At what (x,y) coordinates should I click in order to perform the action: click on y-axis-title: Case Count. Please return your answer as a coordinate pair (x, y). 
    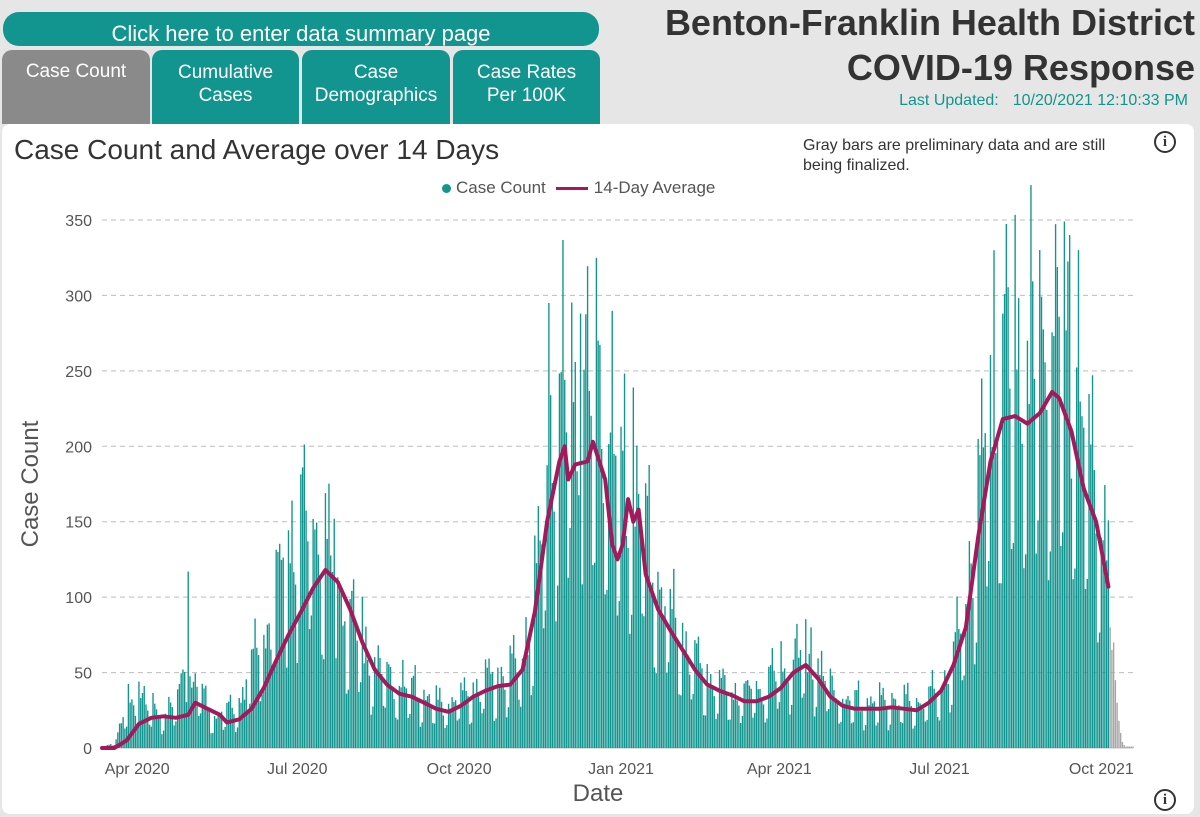
    Looking at the image, I should click on (30, 483).